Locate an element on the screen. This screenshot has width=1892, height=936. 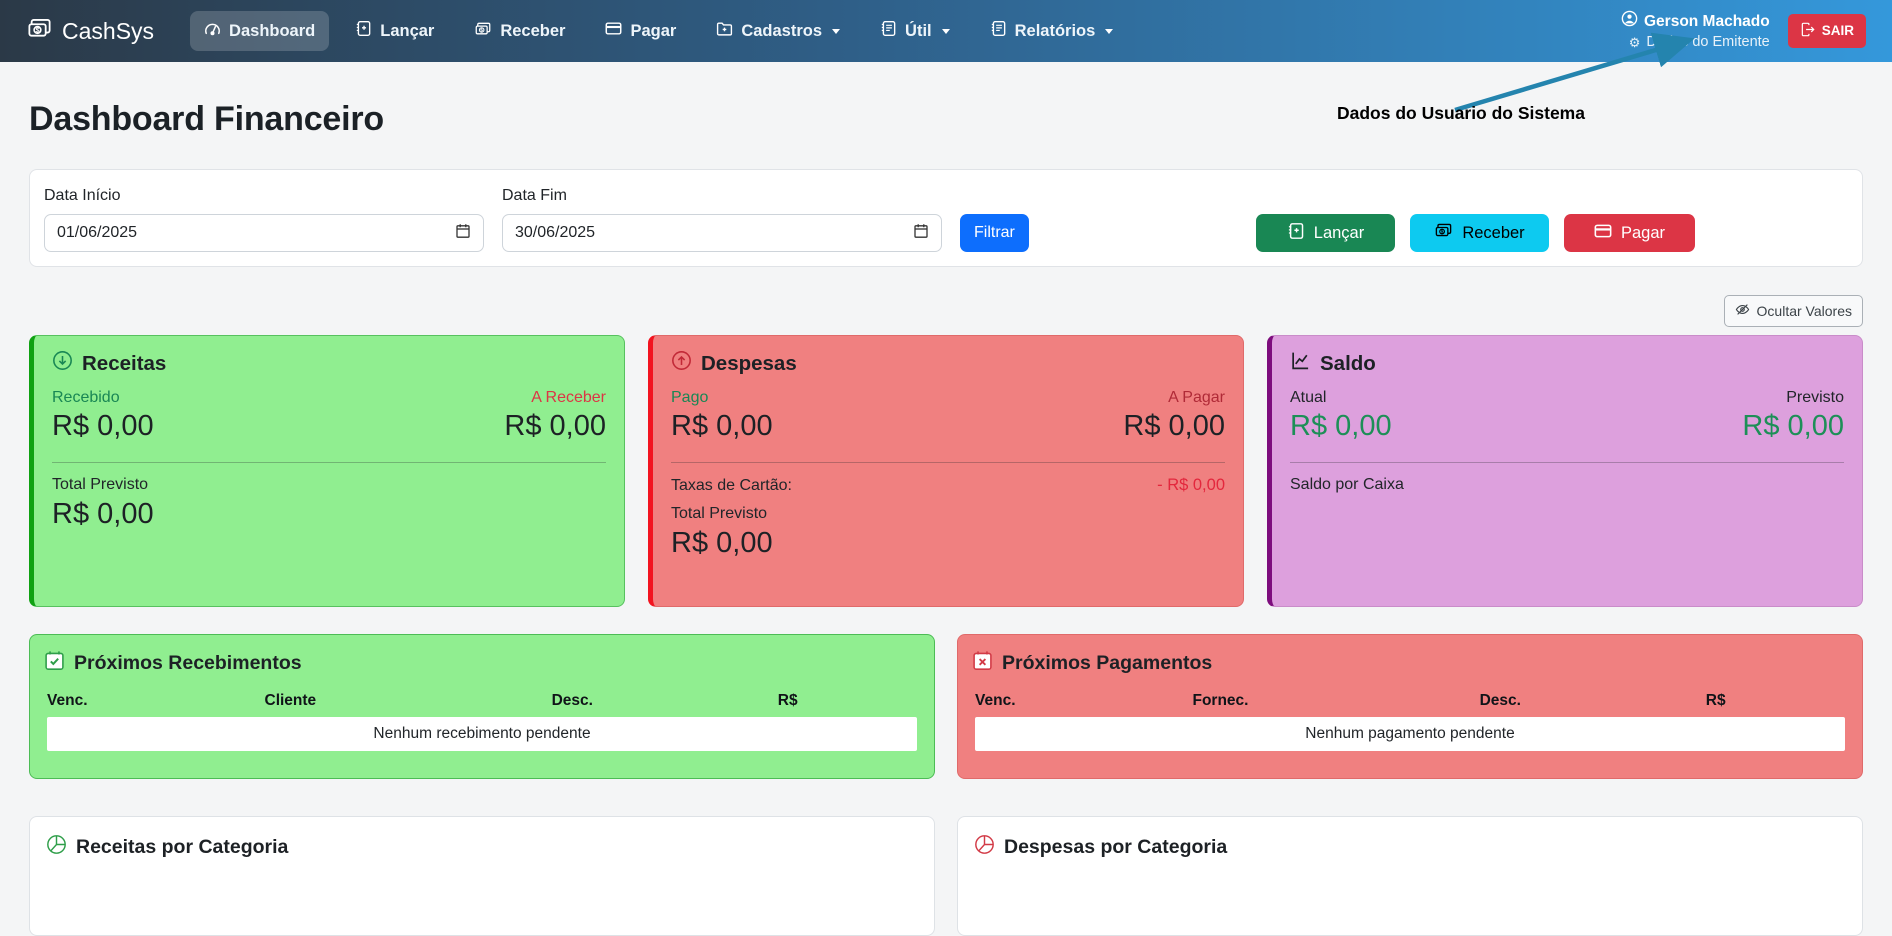
nav-label: Dashboard is located at coordinates (272, 30).